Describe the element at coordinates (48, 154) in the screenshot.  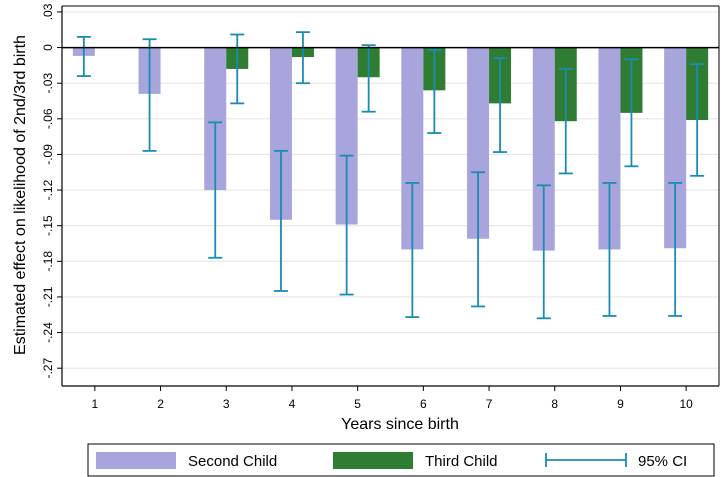
I see `y-tick-label: -.09` at that location.